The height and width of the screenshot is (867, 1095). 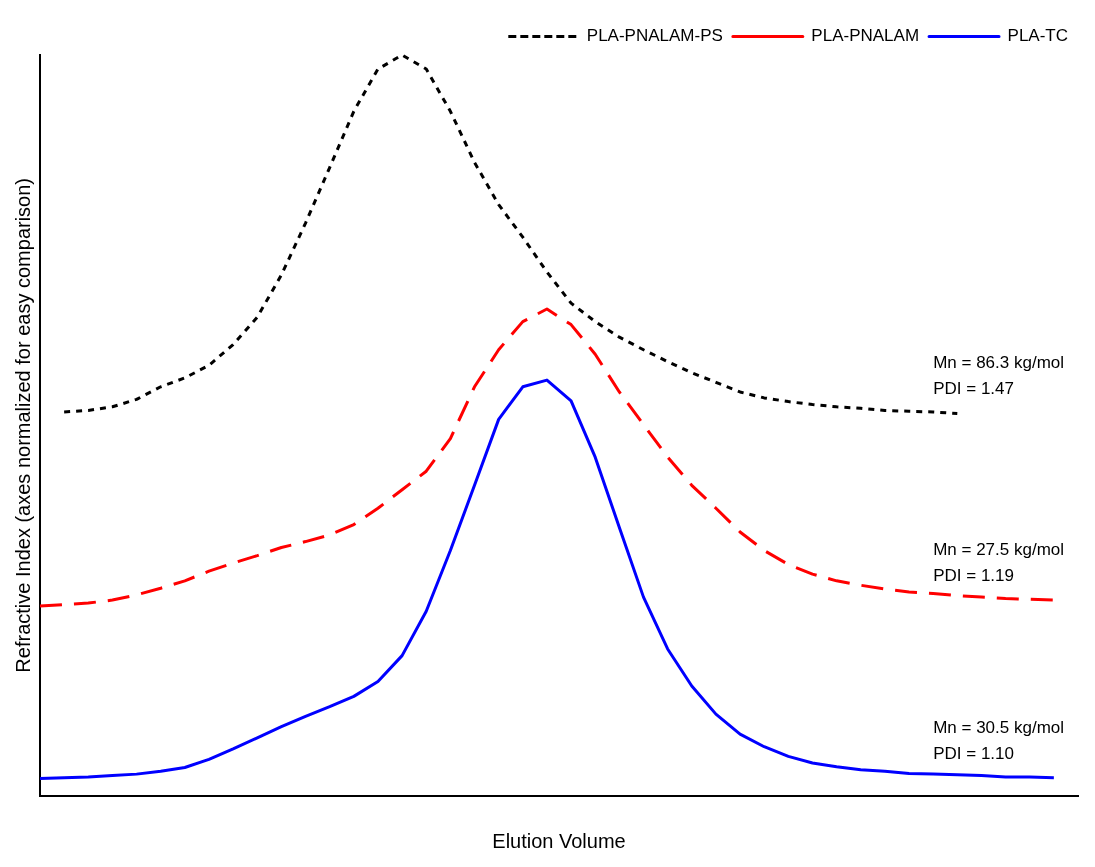 What do you see at coordinates (999, 740) in the screenshot?
I see `annotation: Mn = 30.5 kg/mol PDI = 1.10` at bounding box center [999, 740].